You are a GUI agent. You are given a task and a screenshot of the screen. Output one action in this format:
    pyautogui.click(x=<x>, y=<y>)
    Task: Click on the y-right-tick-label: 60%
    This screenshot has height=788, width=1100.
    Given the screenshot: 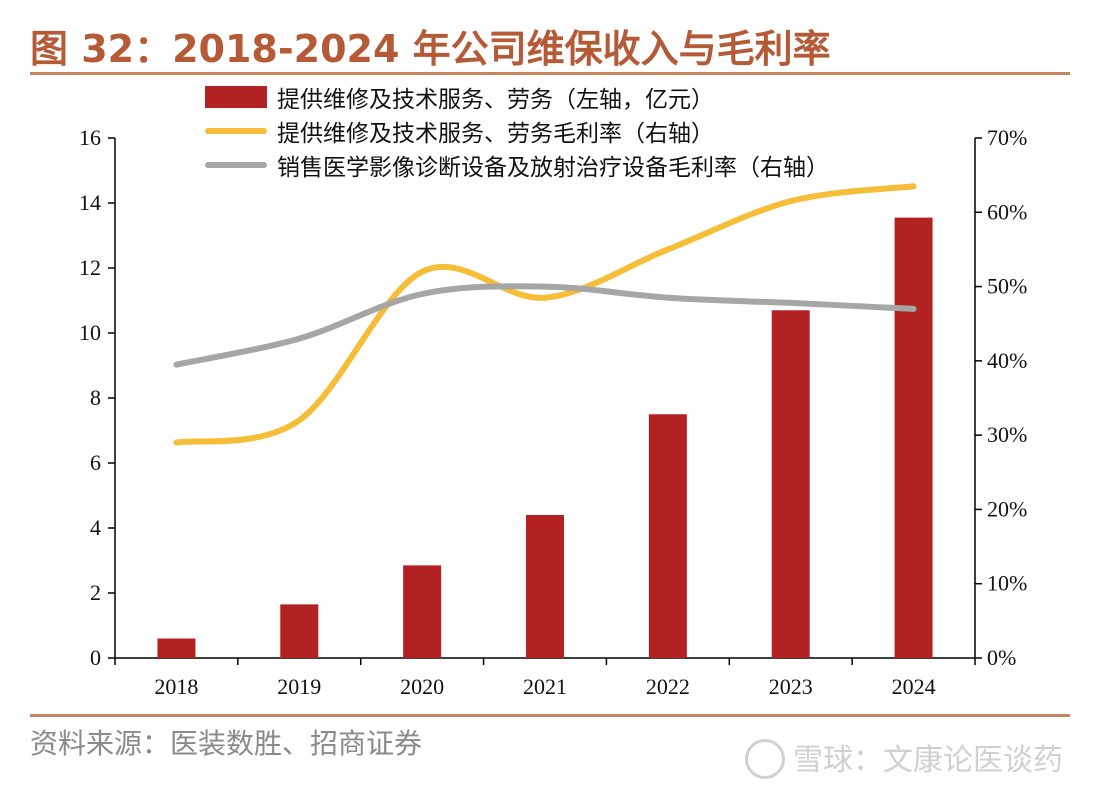 What is the action you would take?
    pyautogui.click(x=1007, y=211)
    